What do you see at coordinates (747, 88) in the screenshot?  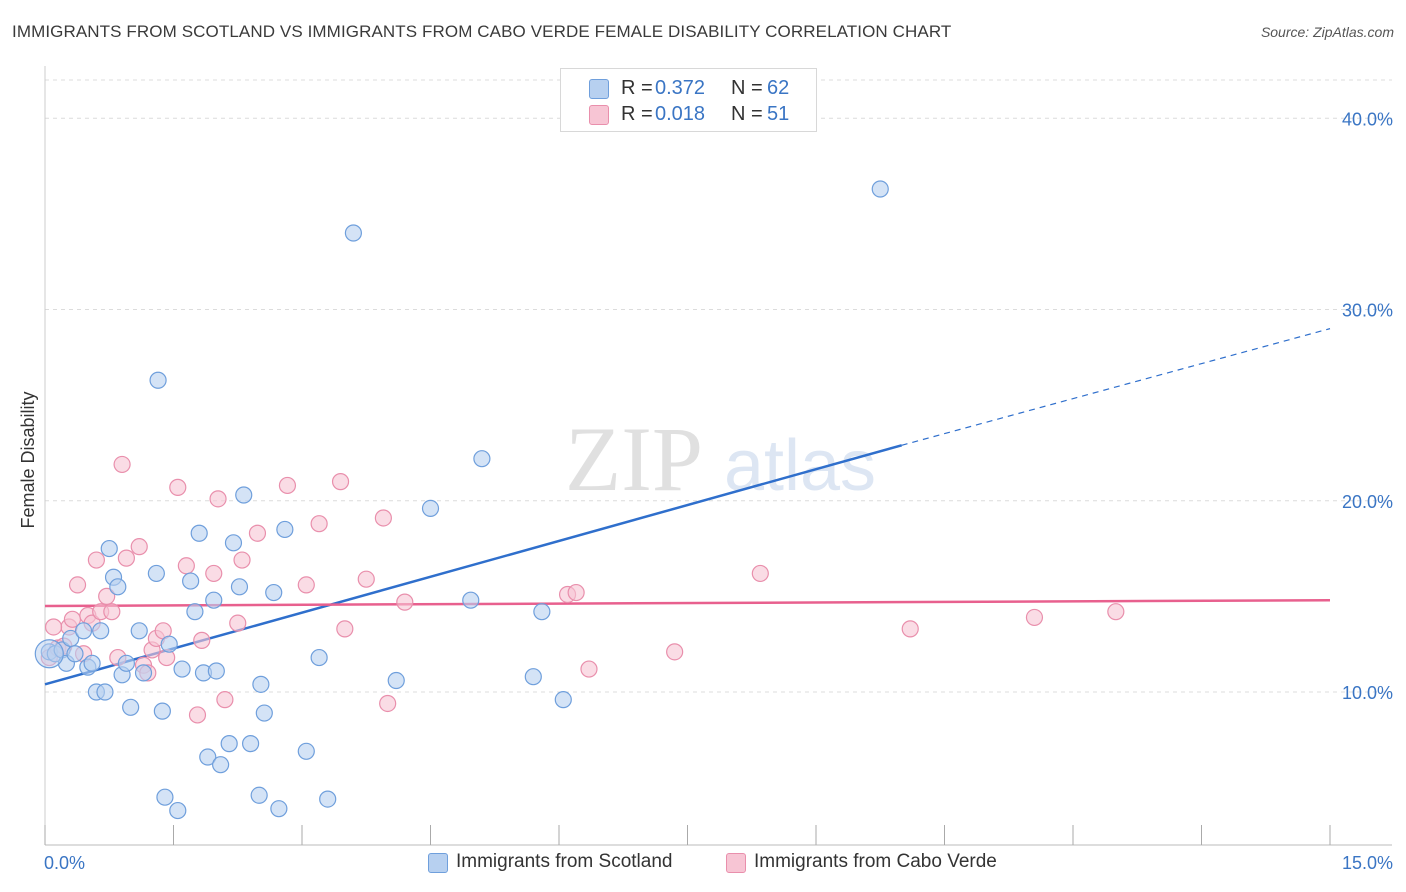 I see `legend-n-label: N =` at bounding box center [747, 88].